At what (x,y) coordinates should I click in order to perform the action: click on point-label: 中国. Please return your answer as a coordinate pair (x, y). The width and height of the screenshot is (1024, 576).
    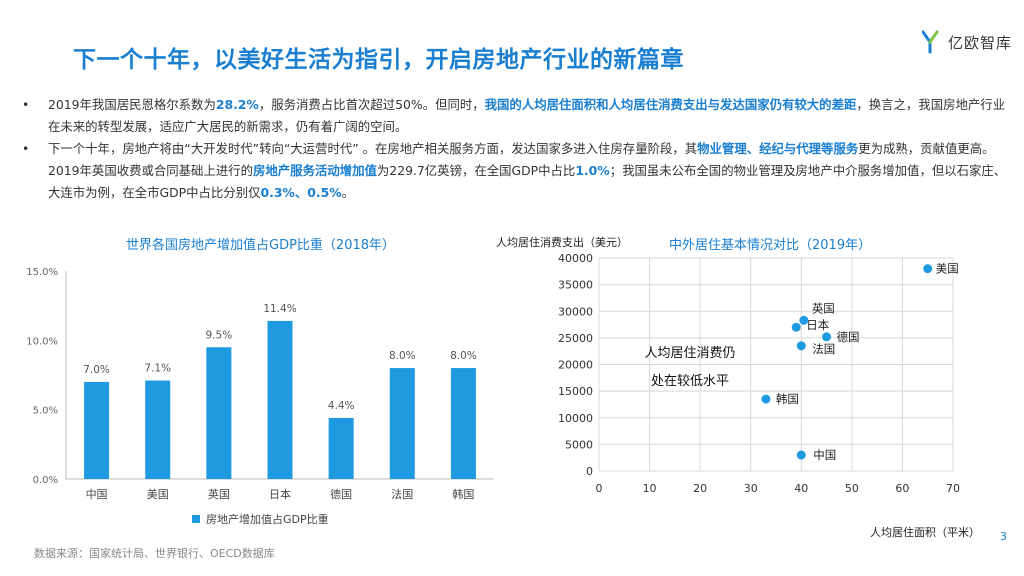
    Looking at the image, I should click on (824, 455).